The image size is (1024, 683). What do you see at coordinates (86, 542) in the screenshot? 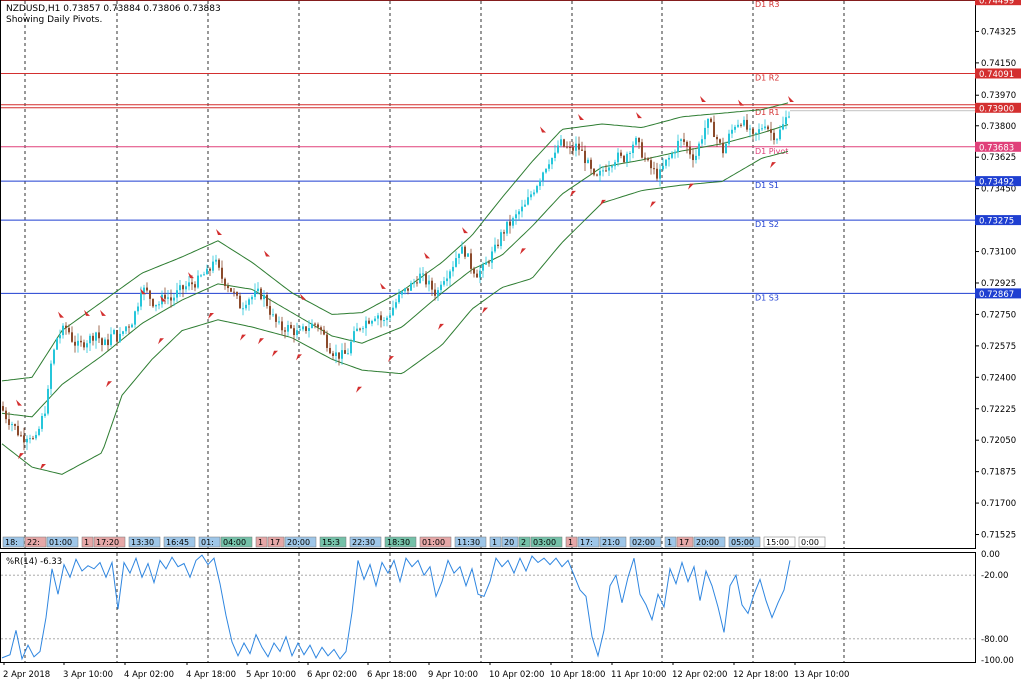
I see `session-marker-label: 1` at bounding box center [86, 542].